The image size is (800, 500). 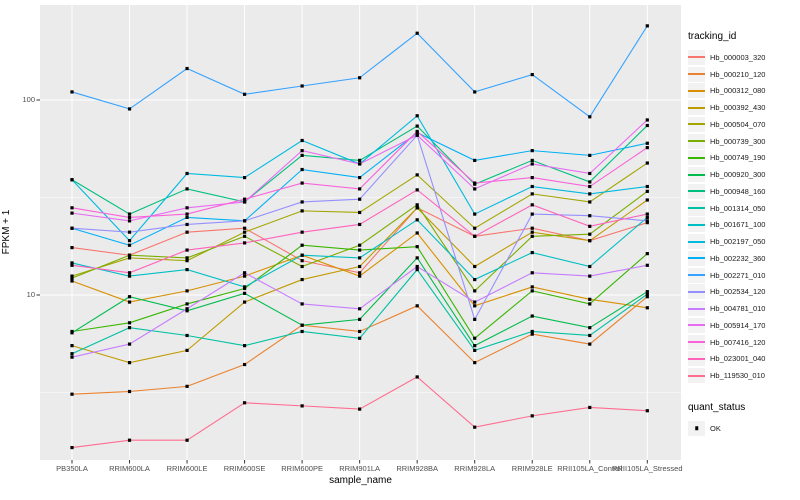 What do you see at coordinates (28, 99) in the screenshot?
I see `y-tick-label: 100` at bounding box center [28, 99].